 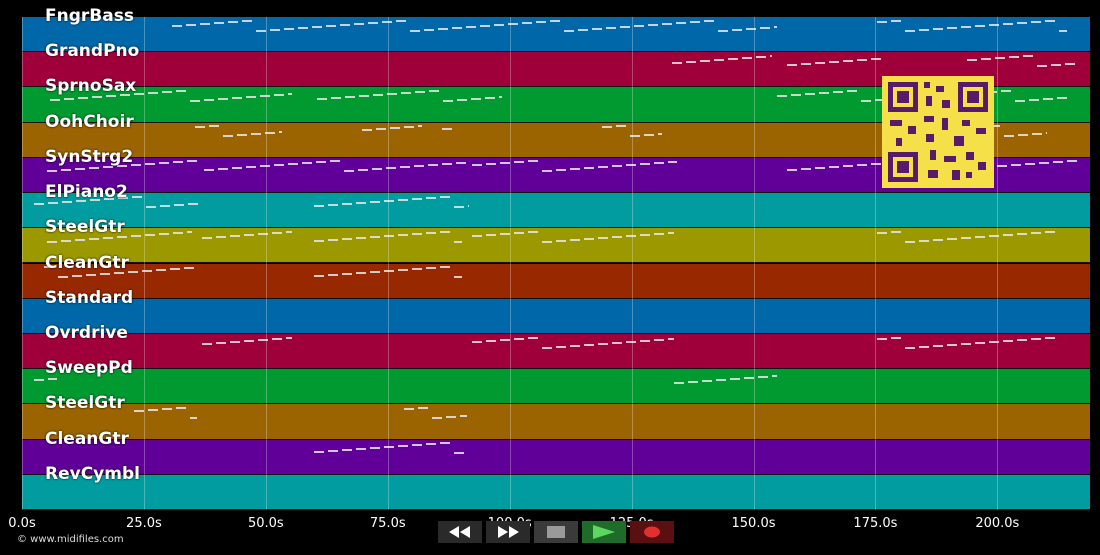 I want to click on time-tick-label: 0.0s, so click(x=22, y=523).